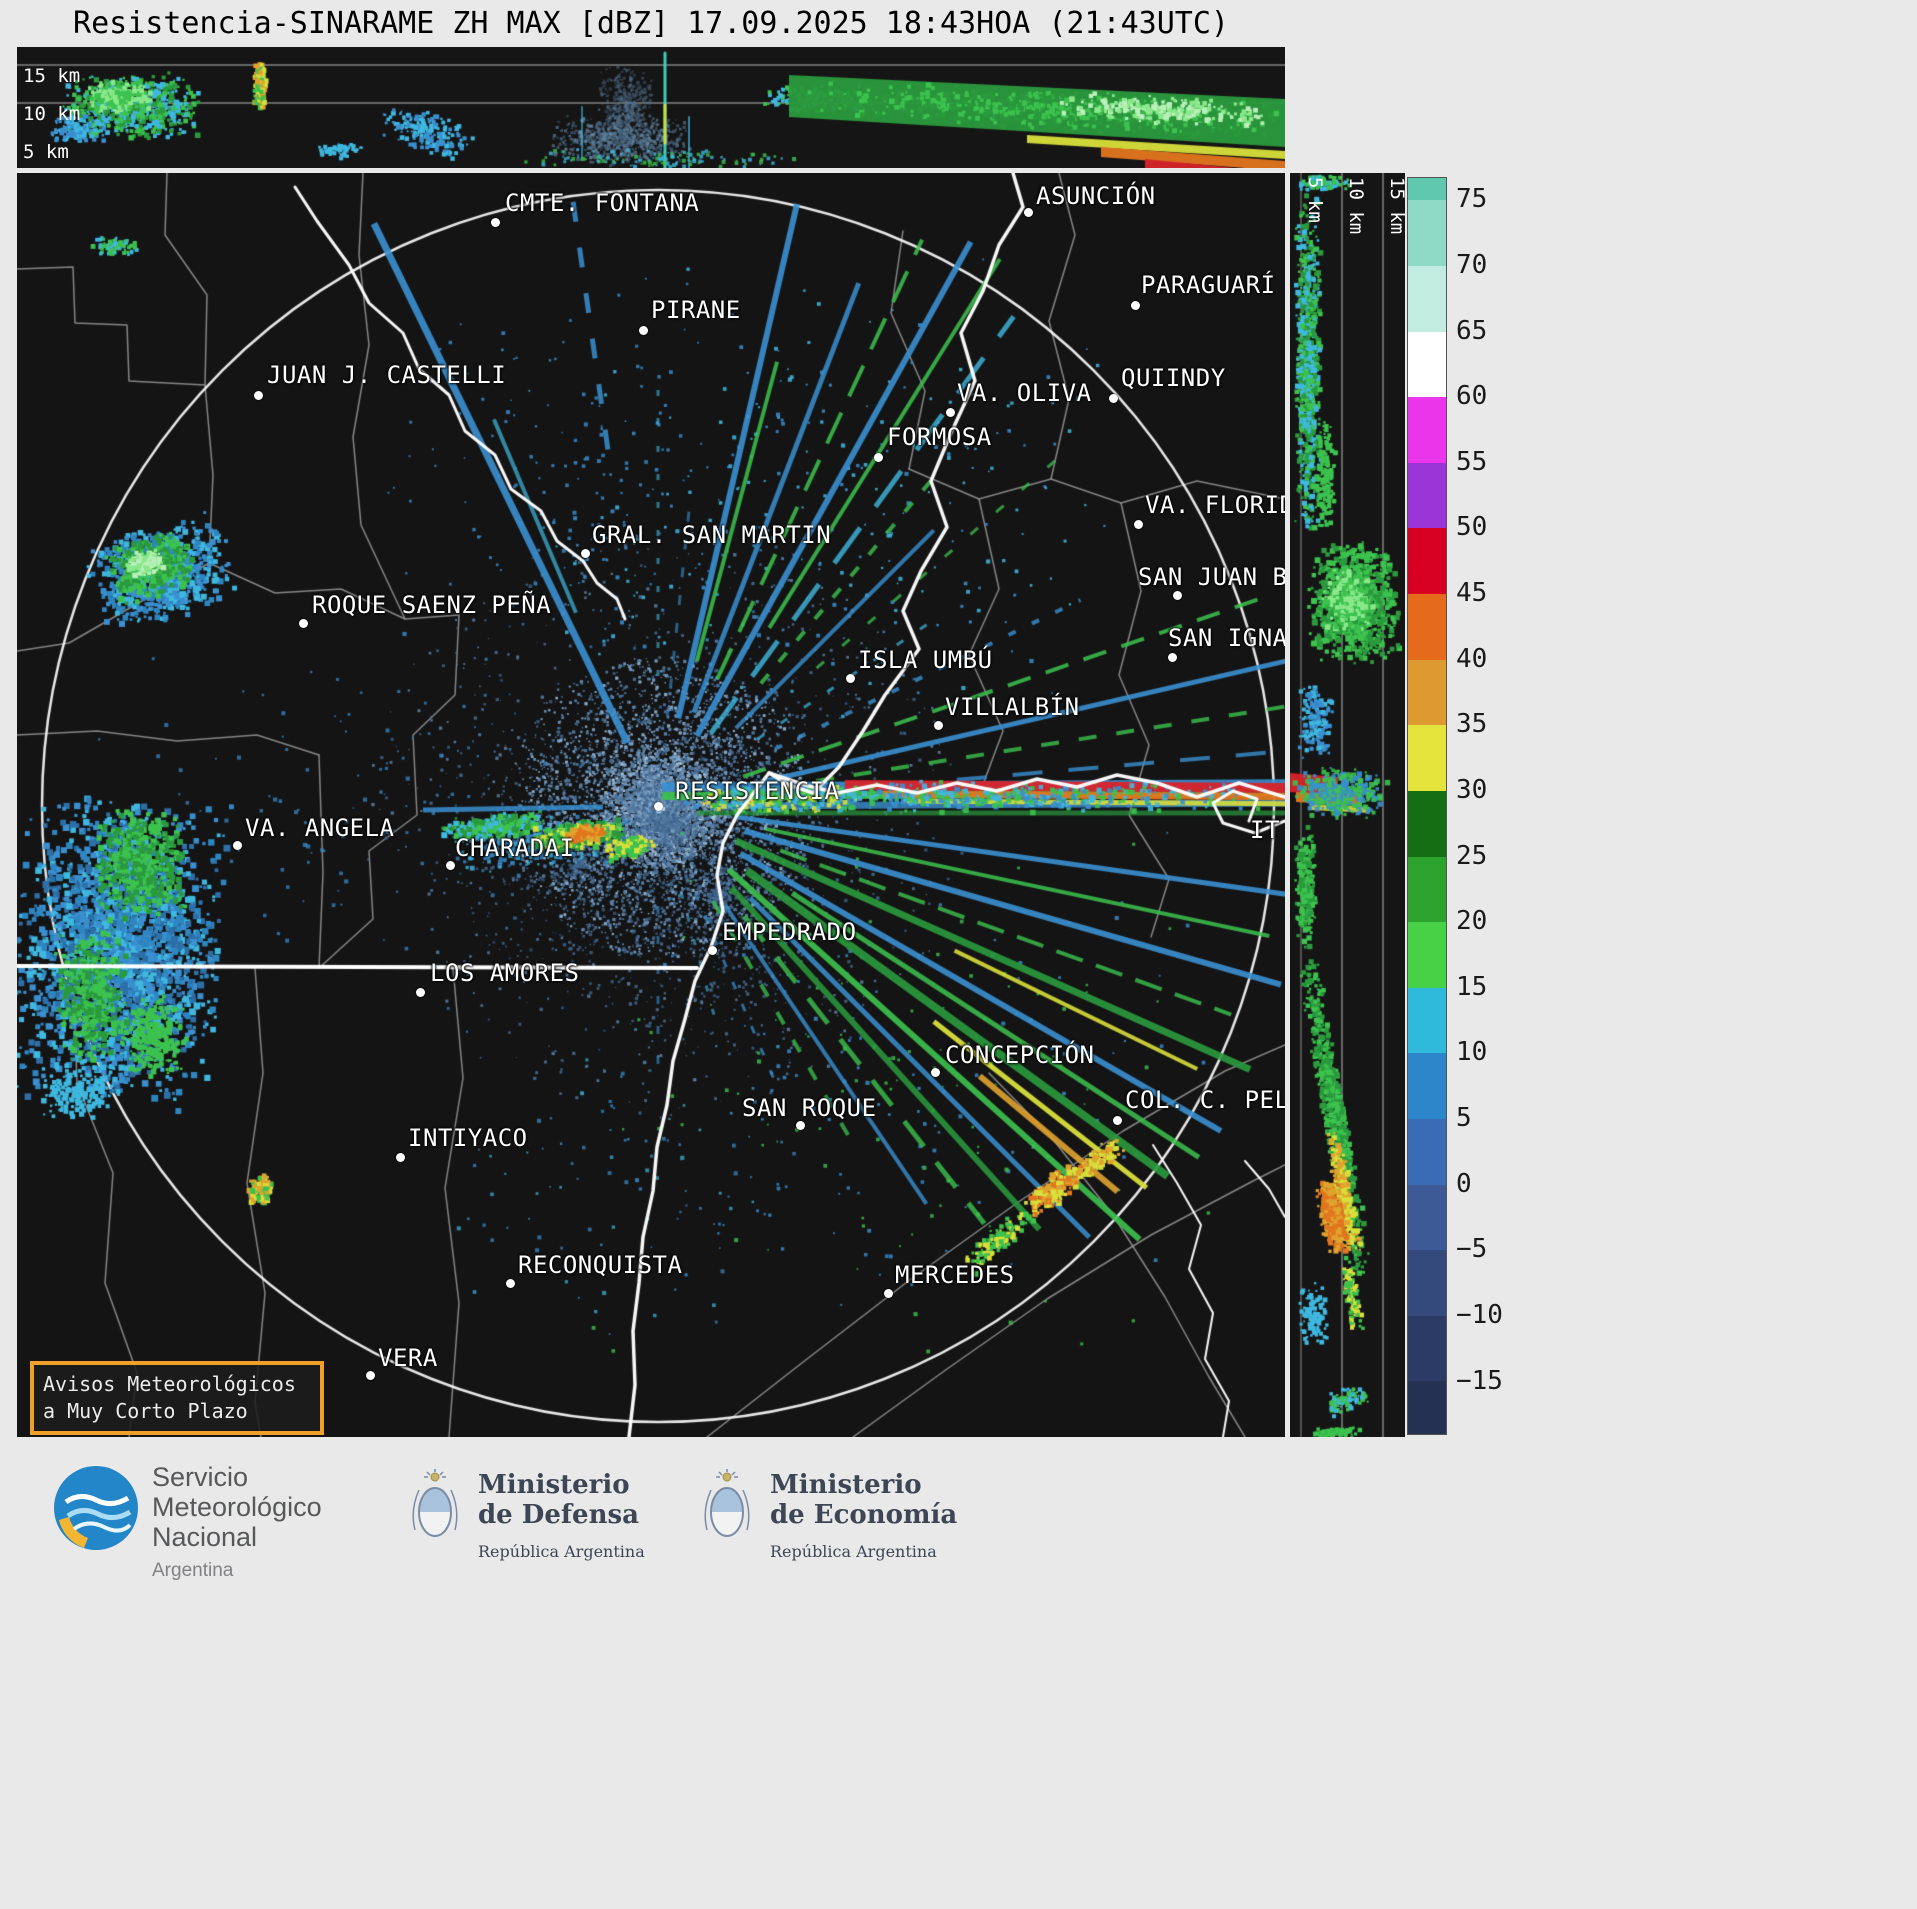  What do you see at coordinates (1472, 461) in the screenshot?
I see `colorbar-tick-label: 55` at bounding box center [1472, 461].